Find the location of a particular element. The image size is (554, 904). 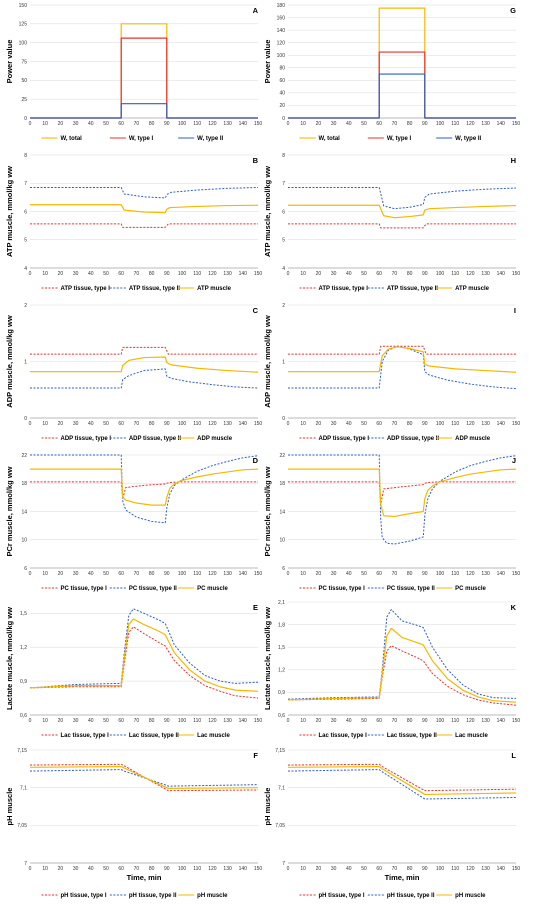

chart-A-ytick-label: 125 is located at coordinates (23, 25).